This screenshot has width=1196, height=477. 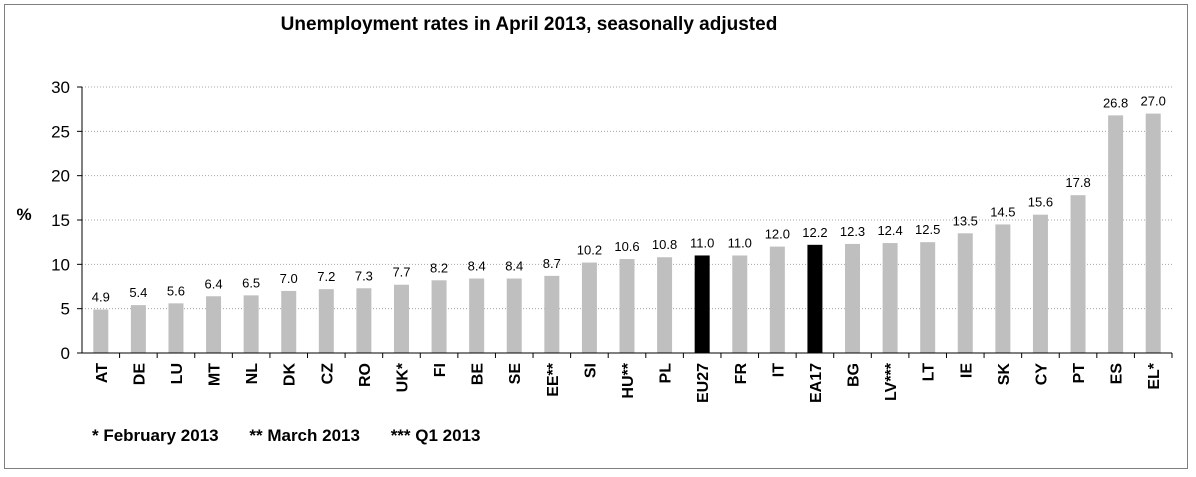 I want to click on x-tick-label: BE, so click(x=478, y=374).